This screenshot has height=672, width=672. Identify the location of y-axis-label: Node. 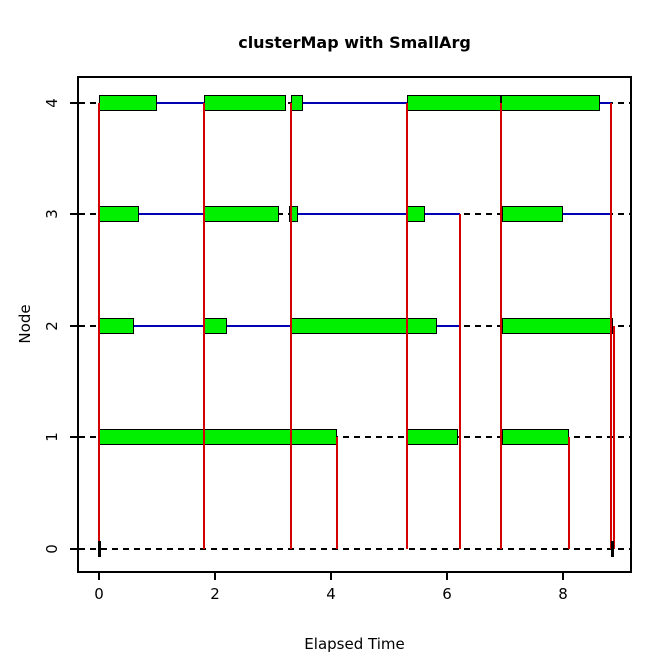
(25, 324).